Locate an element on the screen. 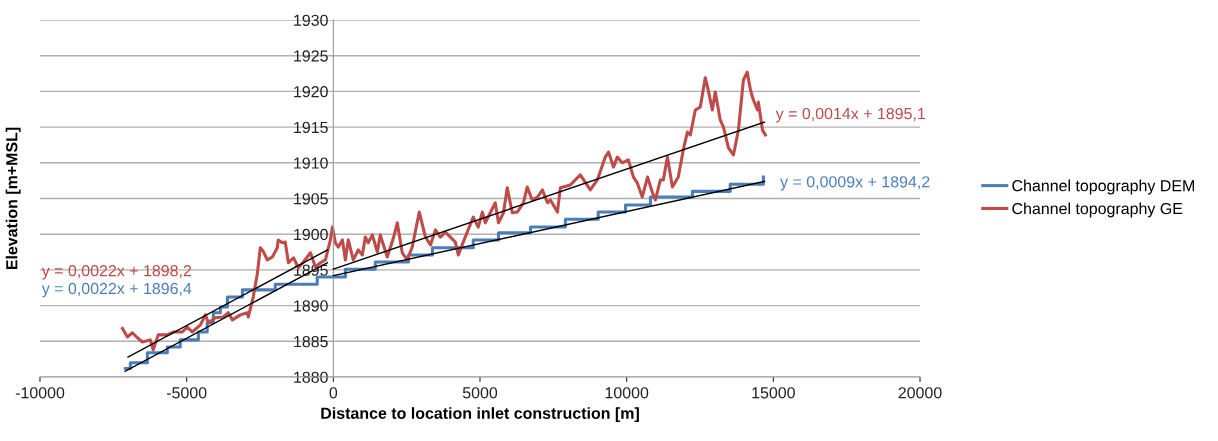 This screenshot has height=441, width=1218. x-tick-label: 10000 is located at coordinates (627, 393).